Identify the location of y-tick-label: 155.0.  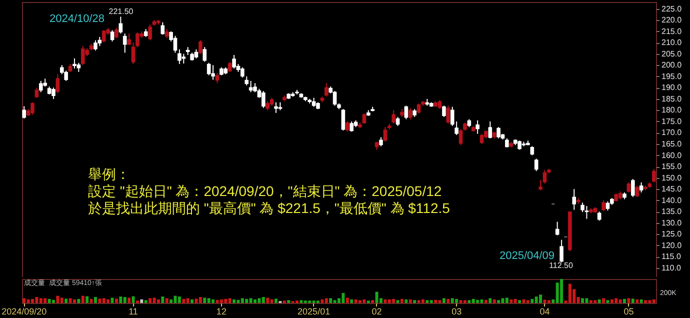
(672, 167).